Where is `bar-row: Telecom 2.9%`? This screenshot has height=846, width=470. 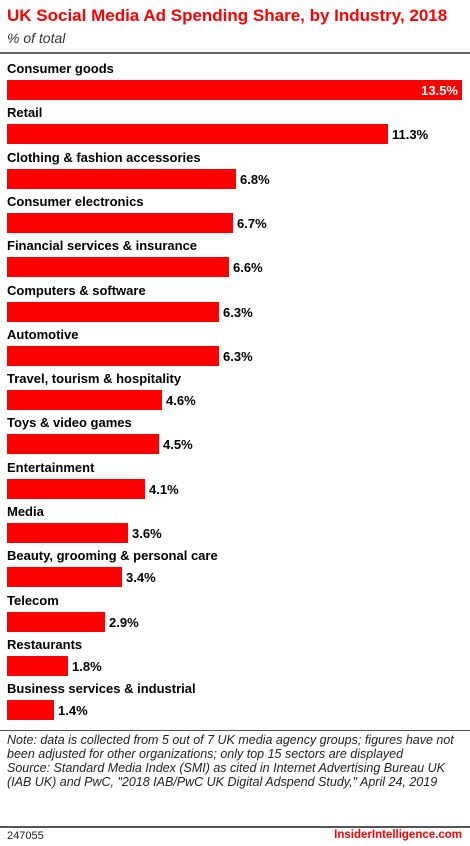
bar-row: Telecom 2.9% is located at coordinates (235, 609).